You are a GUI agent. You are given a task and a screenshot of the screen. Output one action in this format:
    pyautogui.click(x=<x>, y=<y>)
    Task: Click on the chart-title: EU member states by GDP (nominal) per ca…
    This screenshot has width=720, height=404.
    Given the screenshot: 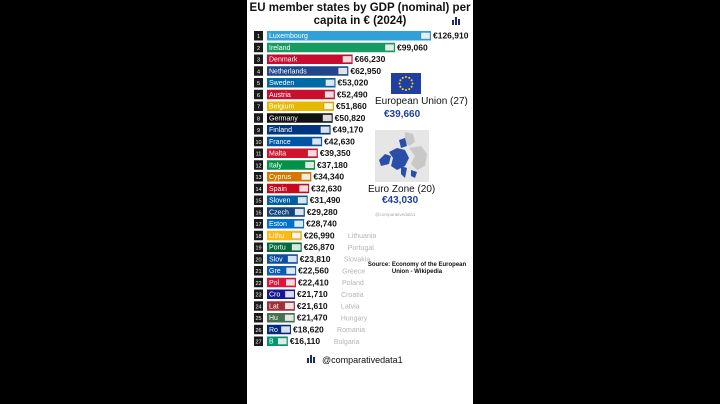 What is the action you would take?
    pyautogui.click(x=360, y=15)
    